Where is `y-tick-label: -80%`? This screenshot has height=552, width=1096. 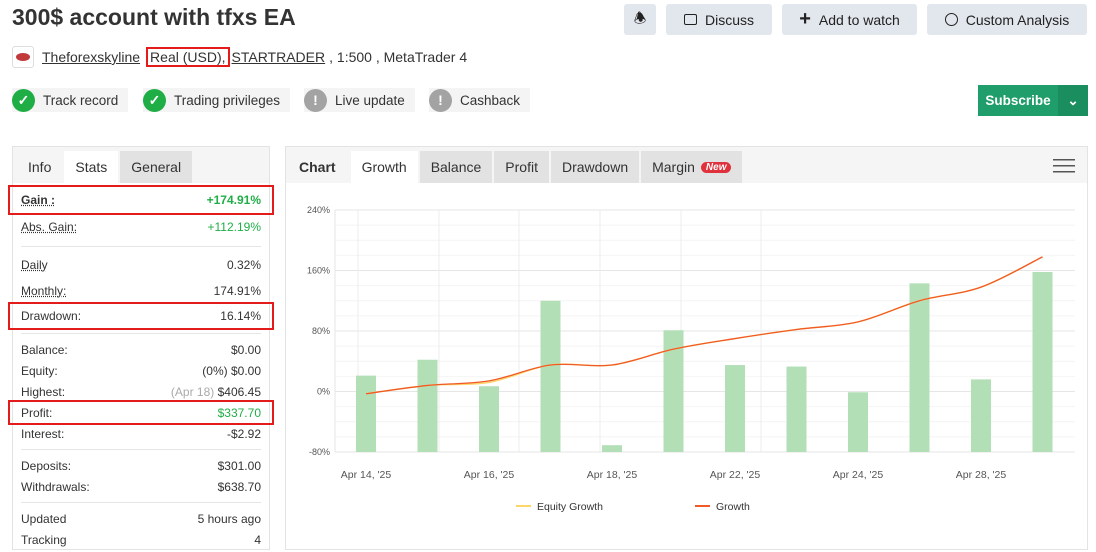 y-tick-label: -80% is located at coordinates (319, 452).